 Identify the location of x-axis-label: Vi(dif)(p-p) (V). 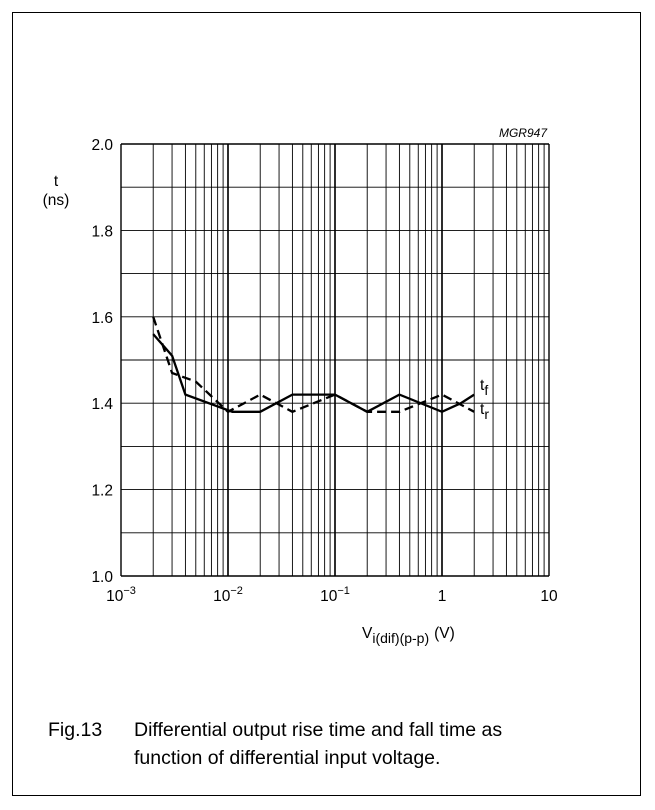
(408, 635).